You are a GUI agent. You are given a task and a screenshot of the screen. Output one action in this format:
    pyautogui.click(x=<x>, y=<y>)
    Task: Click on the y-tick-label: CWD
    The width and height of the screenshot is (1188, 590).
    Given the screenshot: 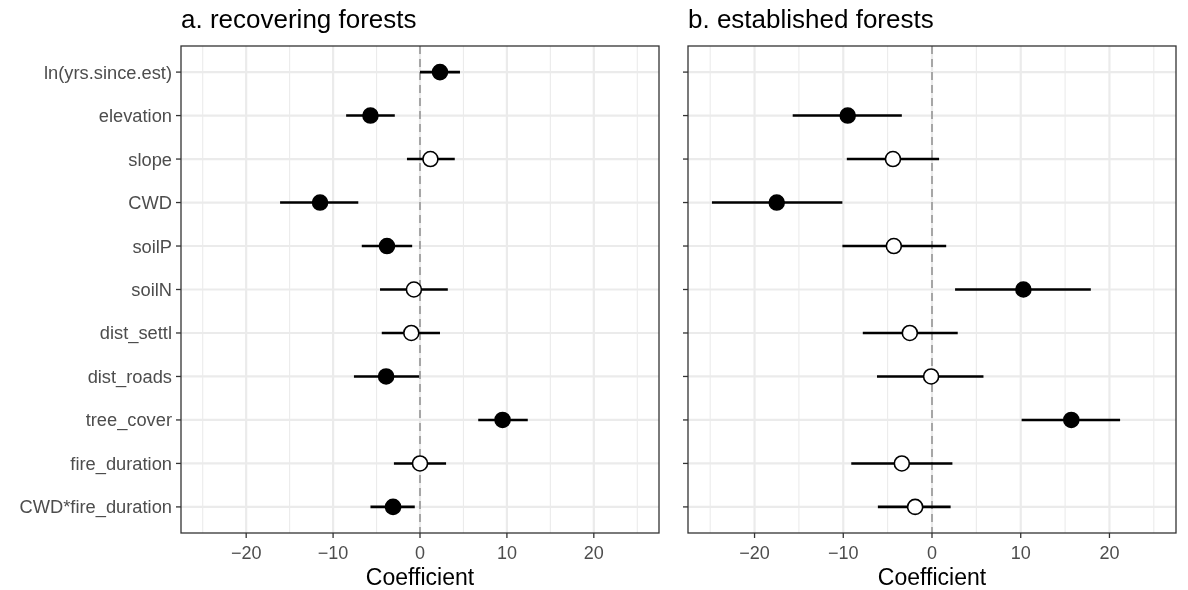 What is the action you would take?
    pyautogui.click(x=150, y=203)
    